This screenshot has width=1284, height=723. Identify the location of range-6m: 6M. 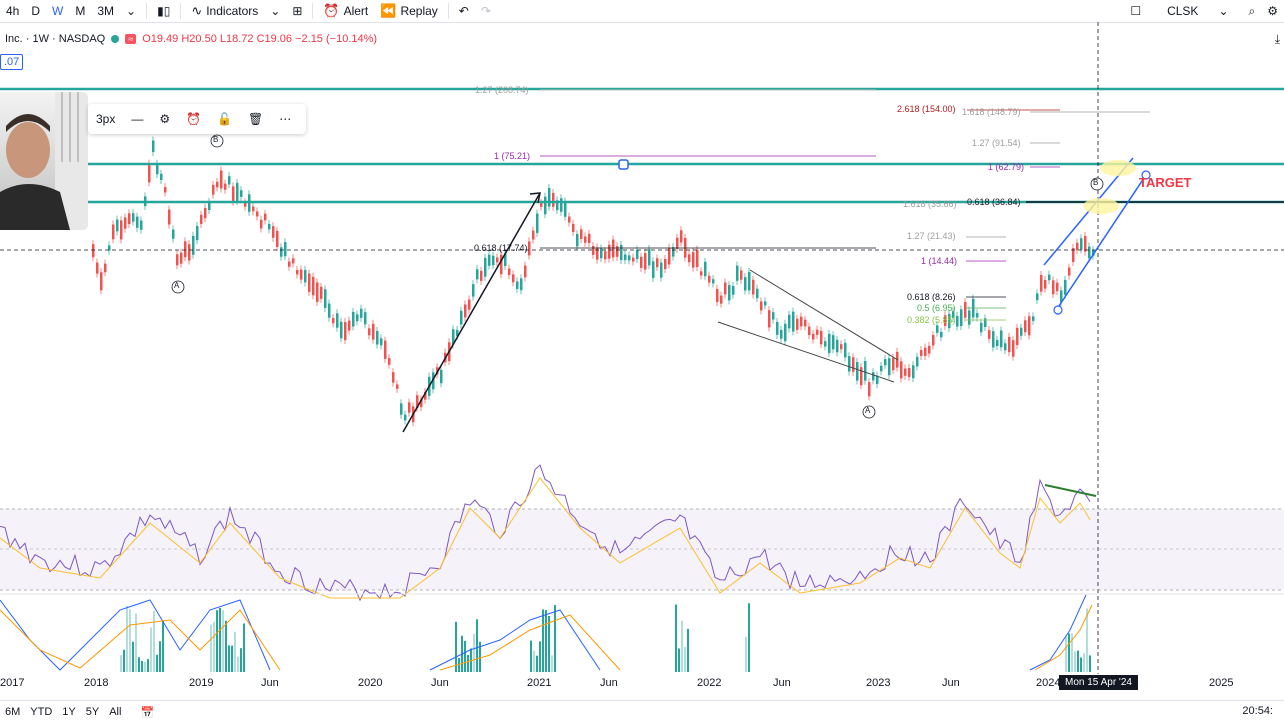
(13, 712).